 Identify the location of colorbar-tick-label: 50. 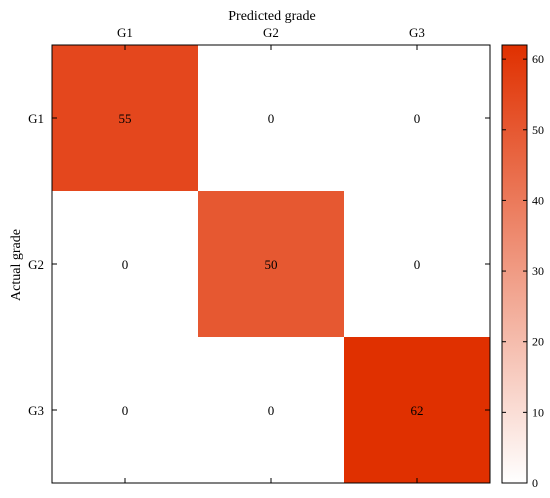
(538, 130).